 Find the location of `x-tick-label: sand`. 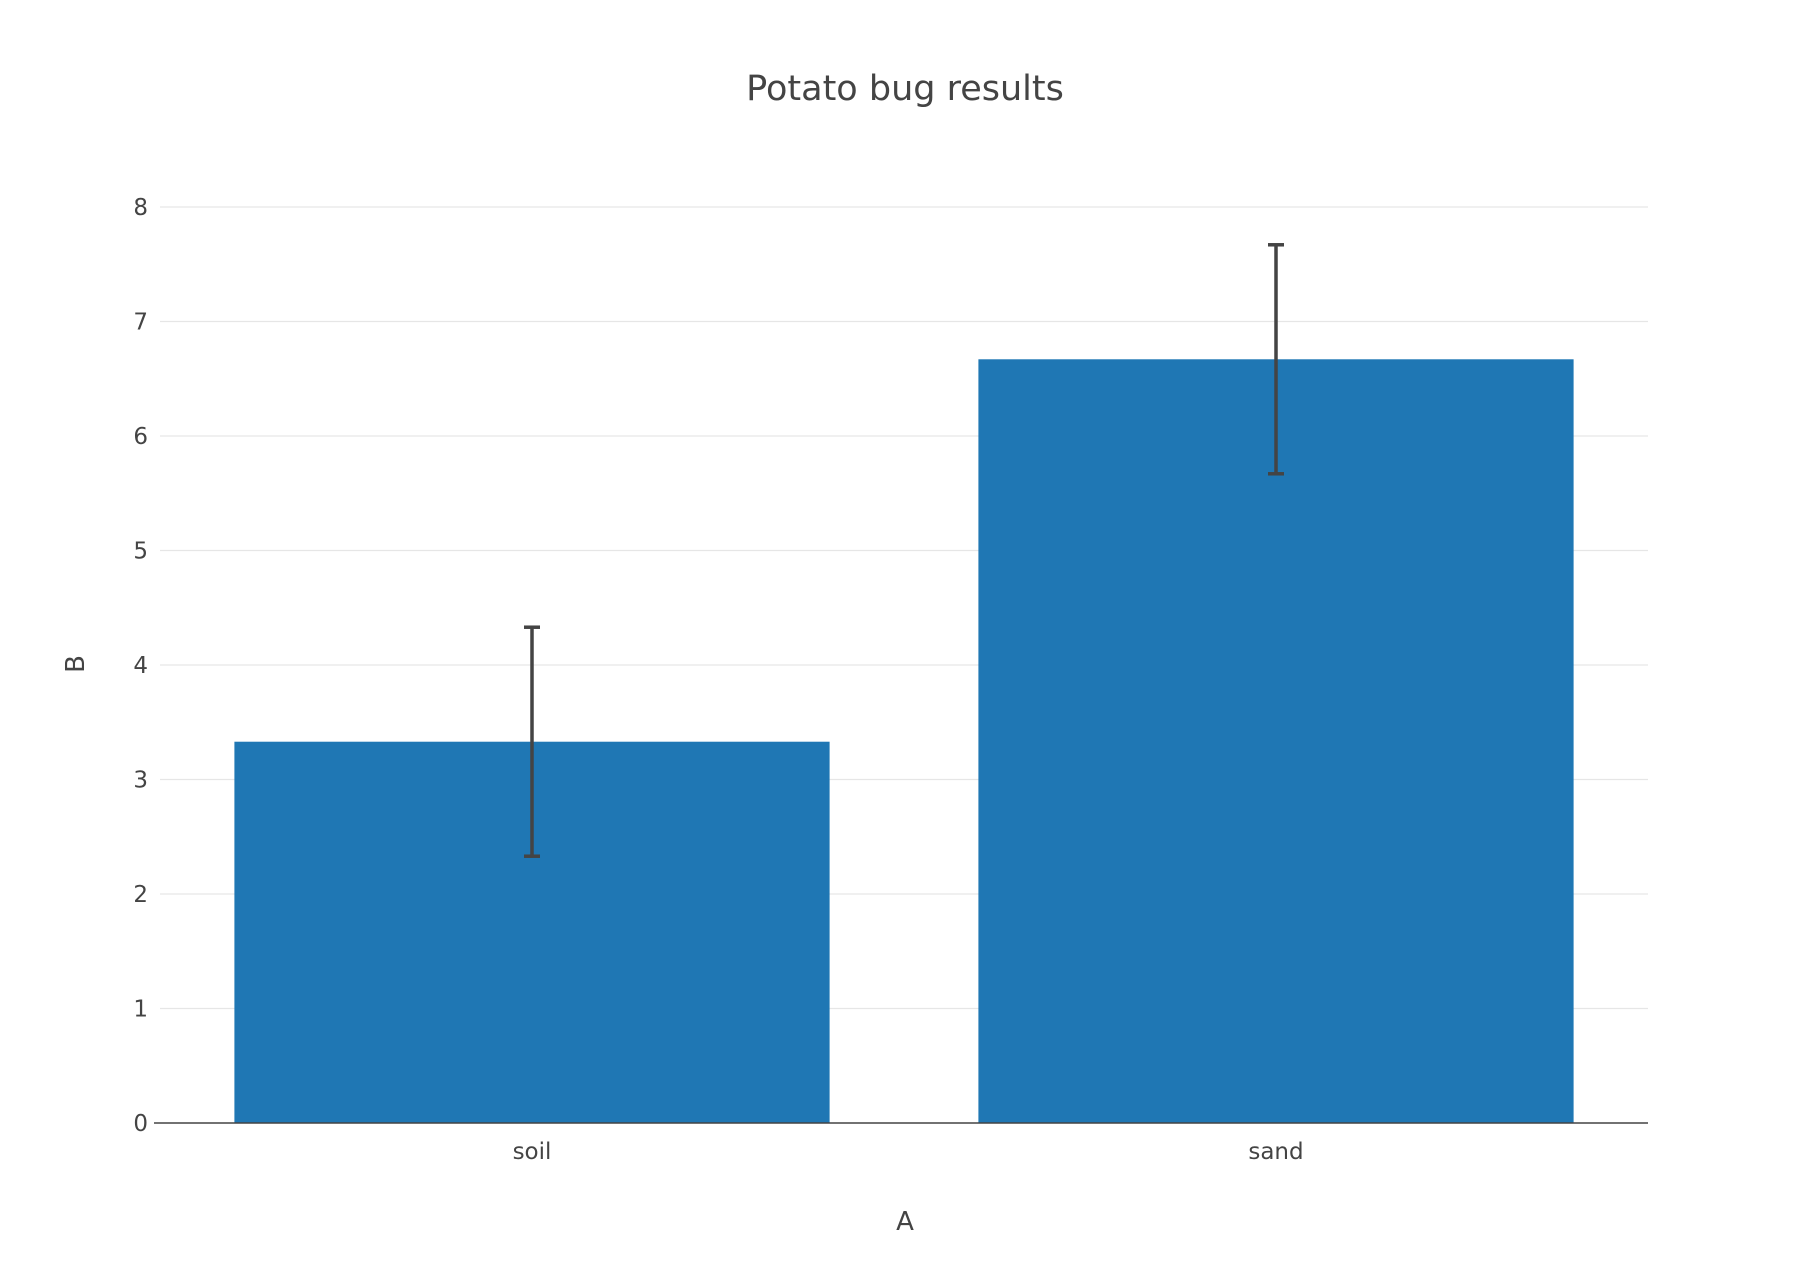

x-tick-label: sand is located at coordinates (1275, 1152).